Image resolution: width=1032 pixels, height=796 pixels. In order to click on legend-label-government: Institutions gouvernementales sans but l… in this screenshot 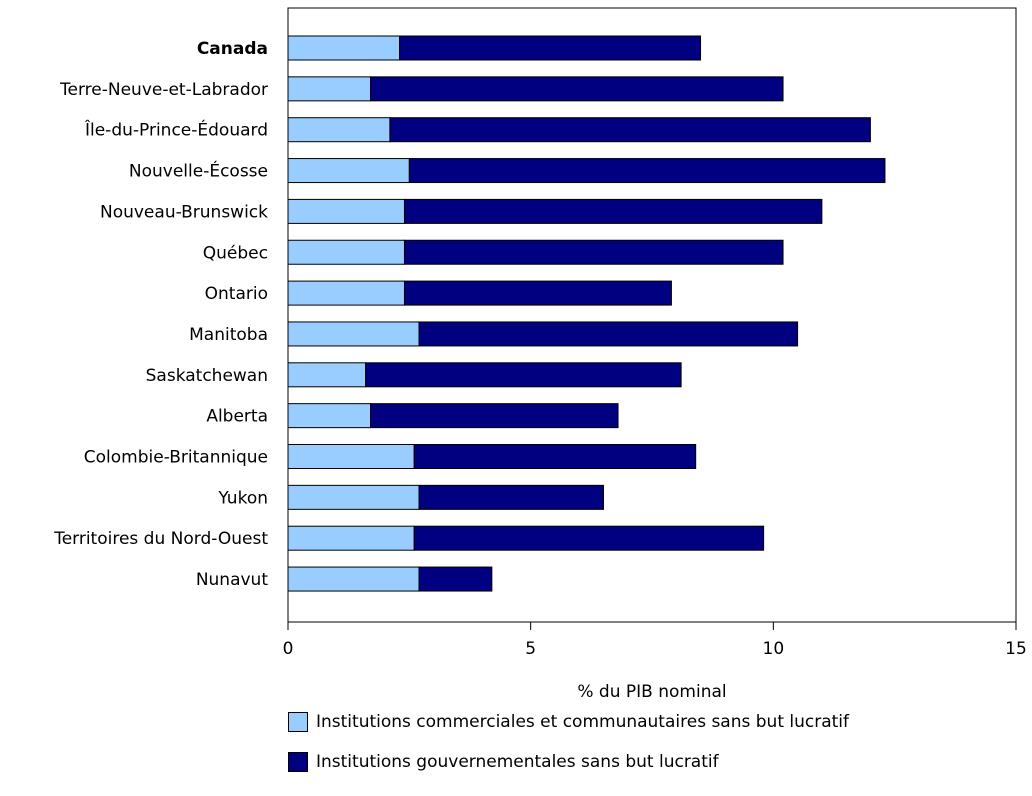, I will do `click(517, 762)`.